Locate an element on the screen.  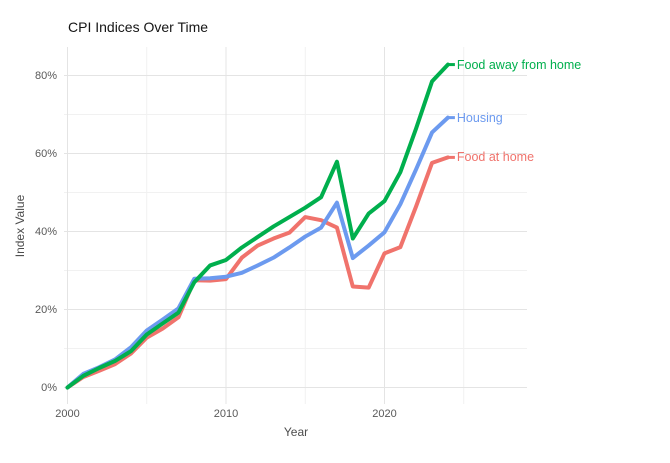
x-tick-label-2000: 2000 is located at coordinates (67, 414).